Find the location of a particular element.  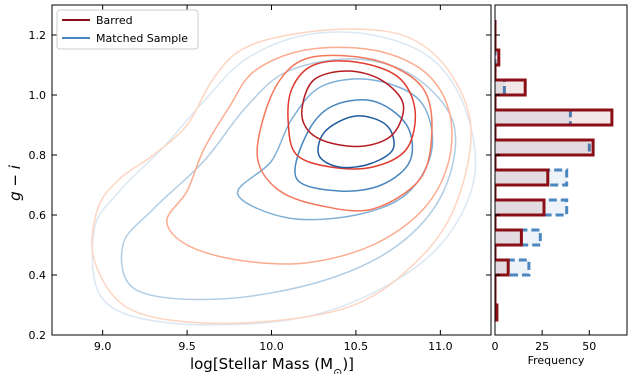

hist-x-tick-label-2: 50 is located at coordinates (589, 346).